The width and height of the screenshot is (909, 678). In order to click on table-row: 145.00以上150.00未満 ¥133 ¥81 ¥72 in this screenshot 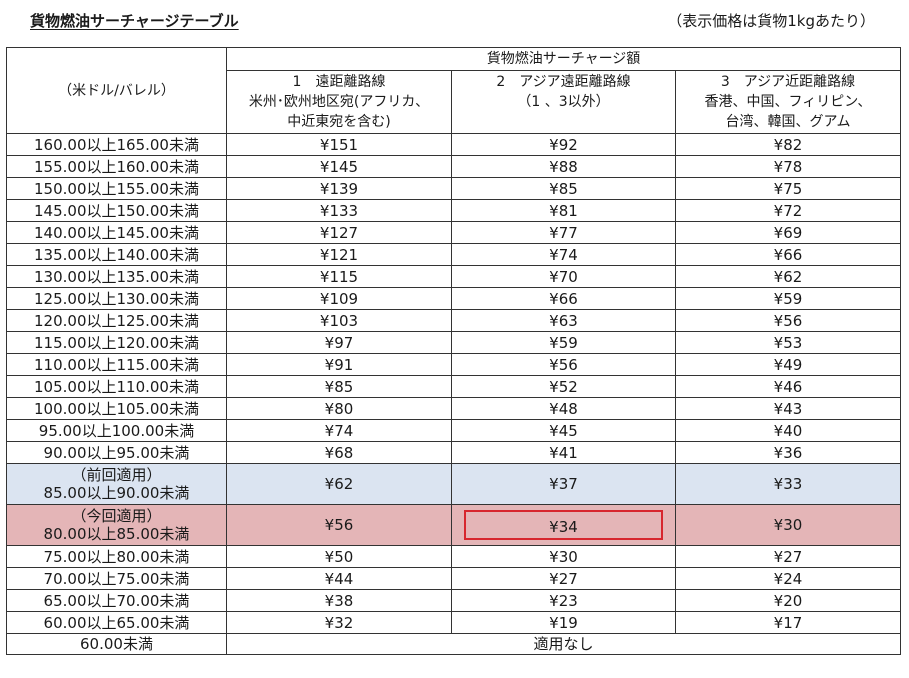, I will do `click(453, 210)`.